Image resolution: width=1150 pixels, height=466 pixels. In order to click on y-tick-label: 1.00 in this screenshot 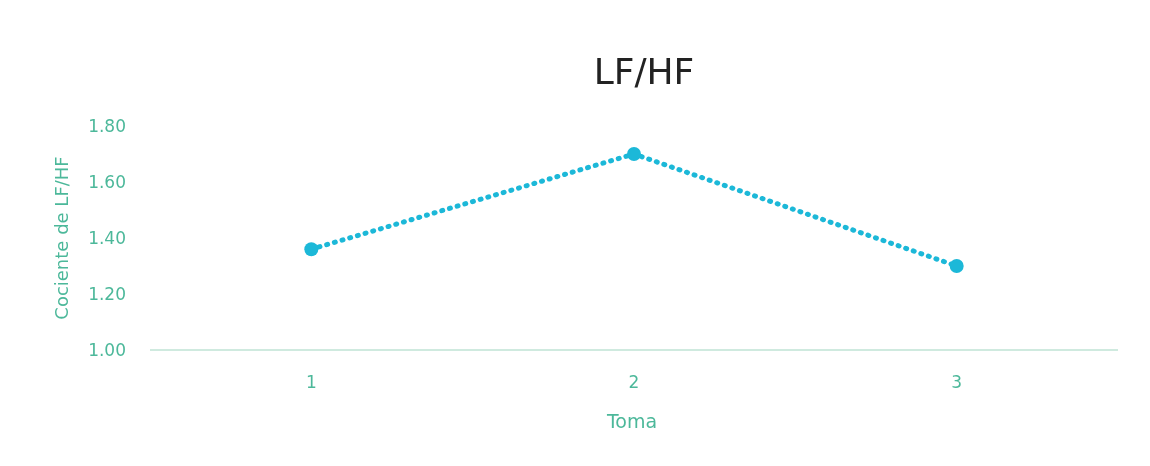, I will do `click(107, 349)`.